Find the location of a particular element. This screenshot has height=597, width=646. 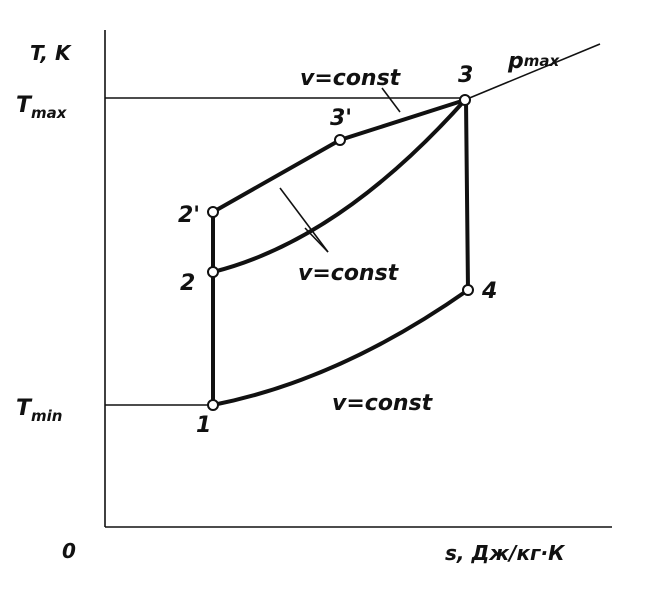

origin-label: 0 is located at coordinates (69, 551).